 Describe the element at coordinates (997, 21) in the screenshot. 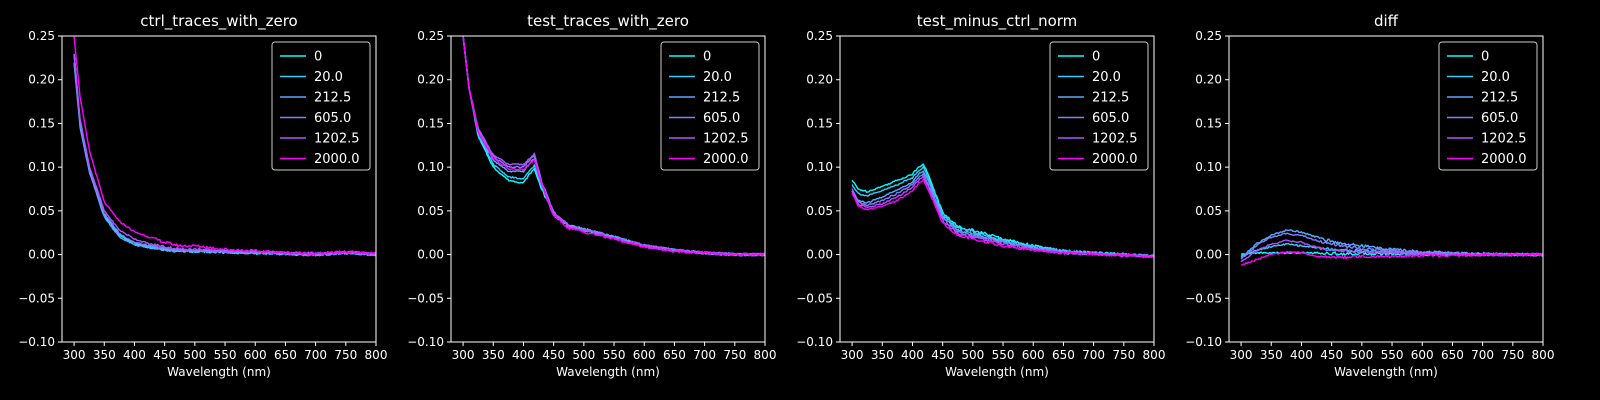

I see `chart-title: test_minus_ctrl_norm` at that location.